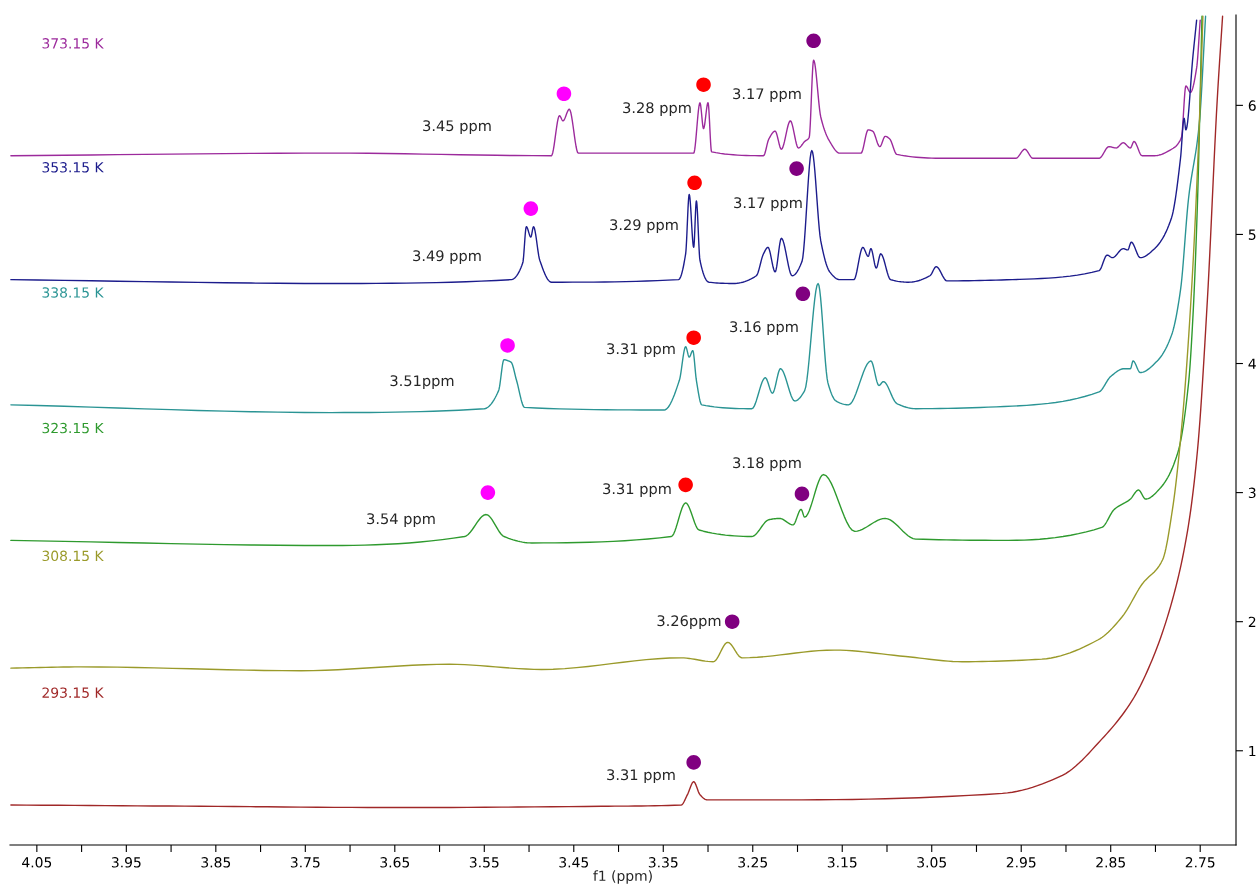  What do you see at coordinates (305, 862) in the screenshot?
I see `x-tick-label: 3.75` at bounding box center [305, 862].